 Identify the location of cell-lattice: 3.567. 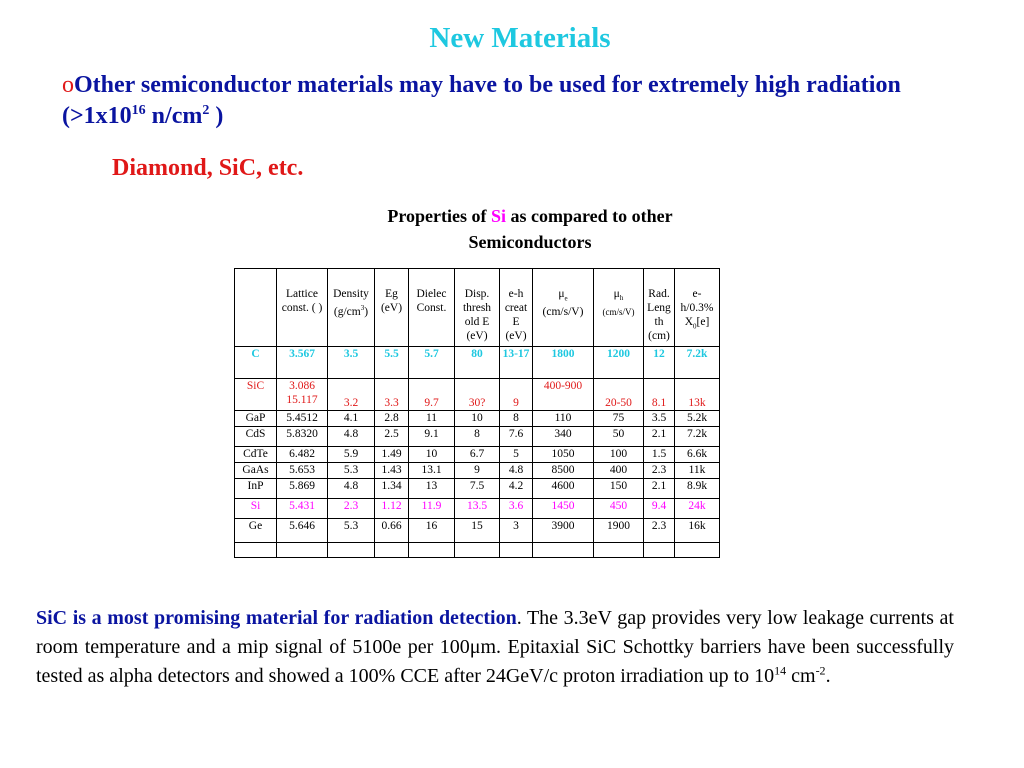
(302, 362).